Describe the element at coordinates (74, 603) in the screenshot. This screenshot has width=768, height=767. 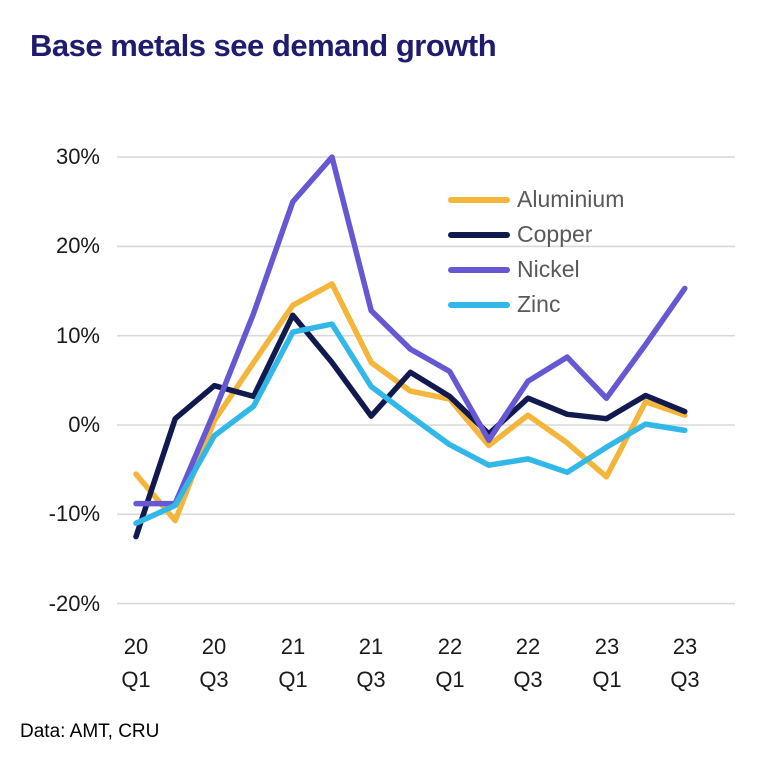
I see `y-tick-neg20: -20%` at that location.